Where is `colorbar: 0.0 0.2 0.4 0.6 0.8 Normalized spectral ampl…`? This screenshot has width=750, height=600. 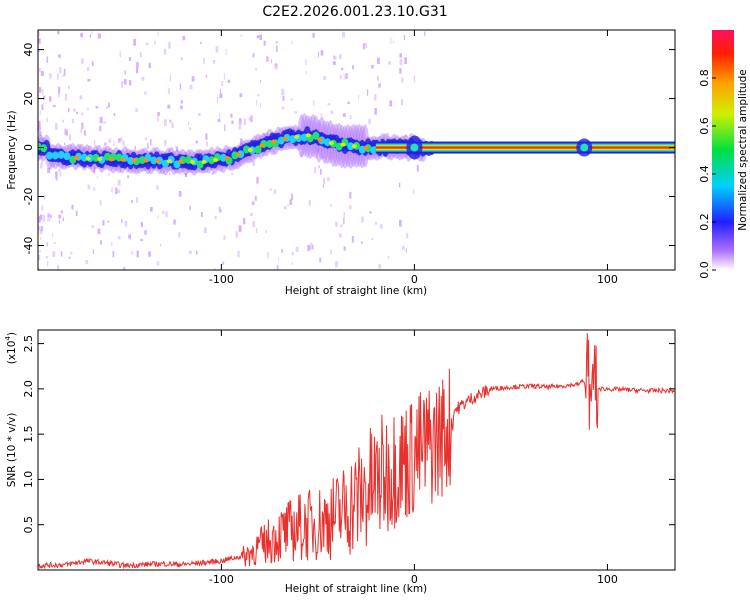
colorbar: 0.0 0.2 0.4 0.6 0.8 Normalized spectral ampl… is located at coordinates (723, 154).